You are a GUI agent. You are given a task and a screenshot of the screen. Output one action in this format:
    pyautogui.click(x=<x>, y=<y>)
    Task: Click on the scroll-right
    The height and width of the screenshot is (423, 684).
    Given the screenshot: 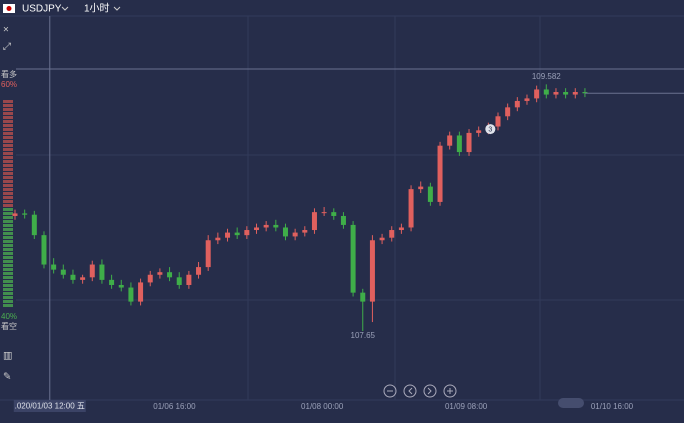 What is the action you would take?
    pyautogui.click(x=430, y=391)
    